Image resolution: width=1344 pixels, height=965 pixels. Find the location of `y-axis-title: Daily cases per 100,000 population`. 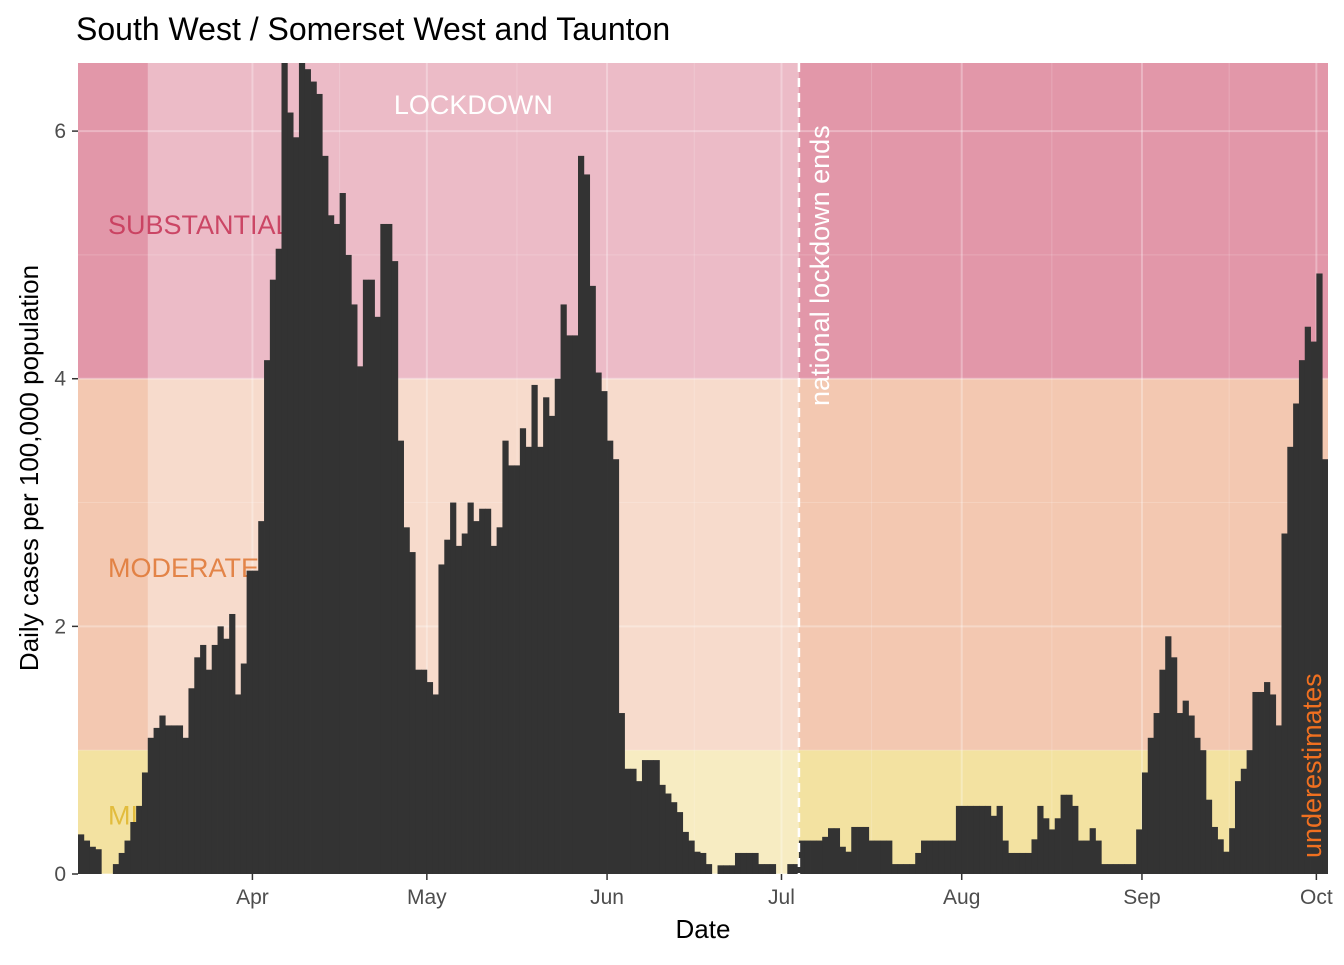

y-axis-title: Daily cases per 100,000 population is located at coordinates (29, 468).